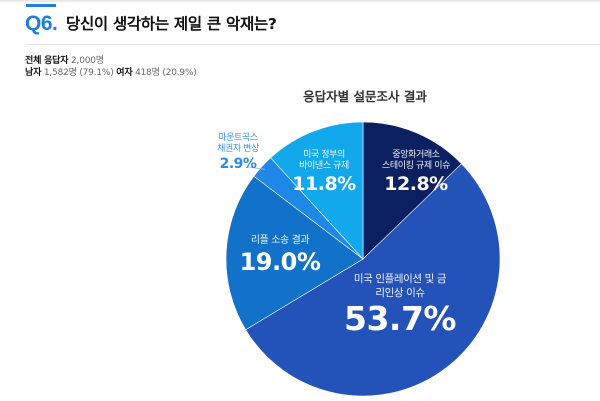 The width and height of the screenshot is (600, 401). I want to click on label-percent: 12.8%, so click(416, 184).